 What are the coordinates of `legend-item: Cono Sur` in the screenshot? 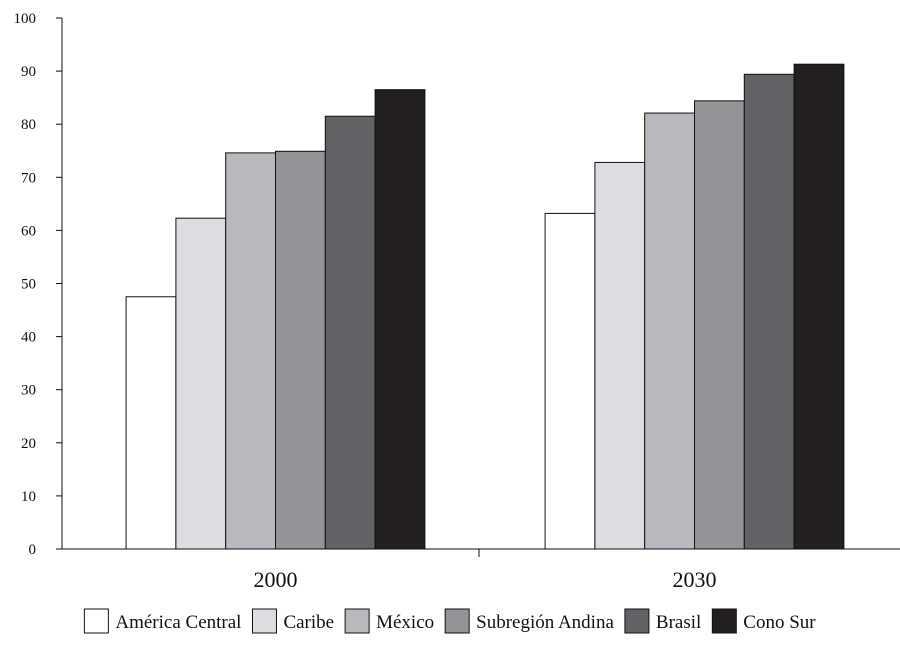 It's located at (763, 621).